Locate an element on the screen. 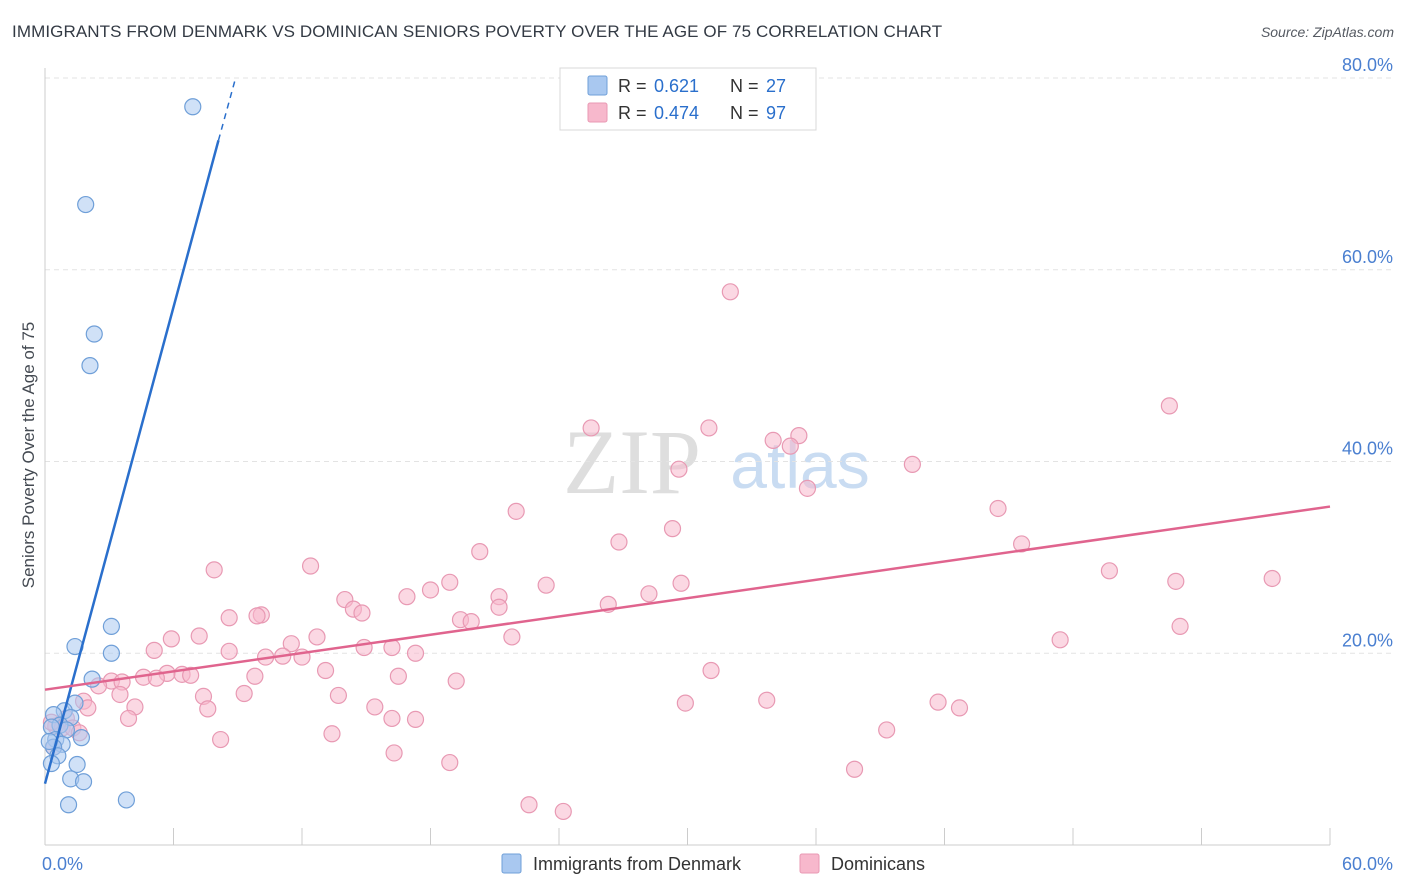  y-axis-label: Seniors Poverty Over the Age of 75 is located at coordinates (28, 455).